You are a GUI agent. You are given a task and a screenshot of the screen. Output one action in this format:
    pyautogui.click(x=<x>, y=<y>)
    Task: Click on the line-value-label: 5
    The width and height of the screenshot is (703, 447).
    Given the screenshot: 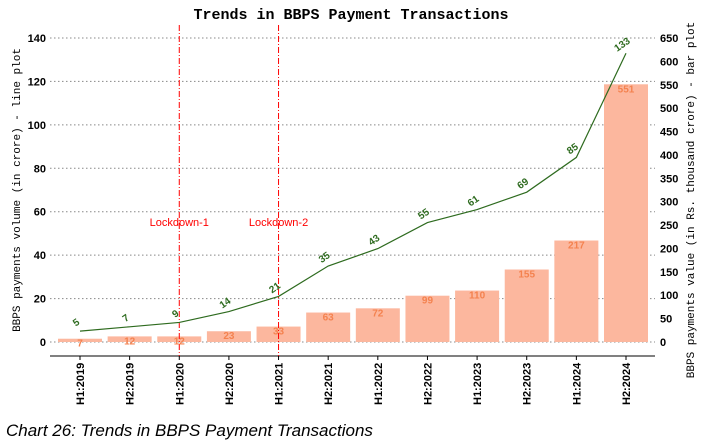 What is the action you would take?
    pyautogui.click(x=76, y=323)
    